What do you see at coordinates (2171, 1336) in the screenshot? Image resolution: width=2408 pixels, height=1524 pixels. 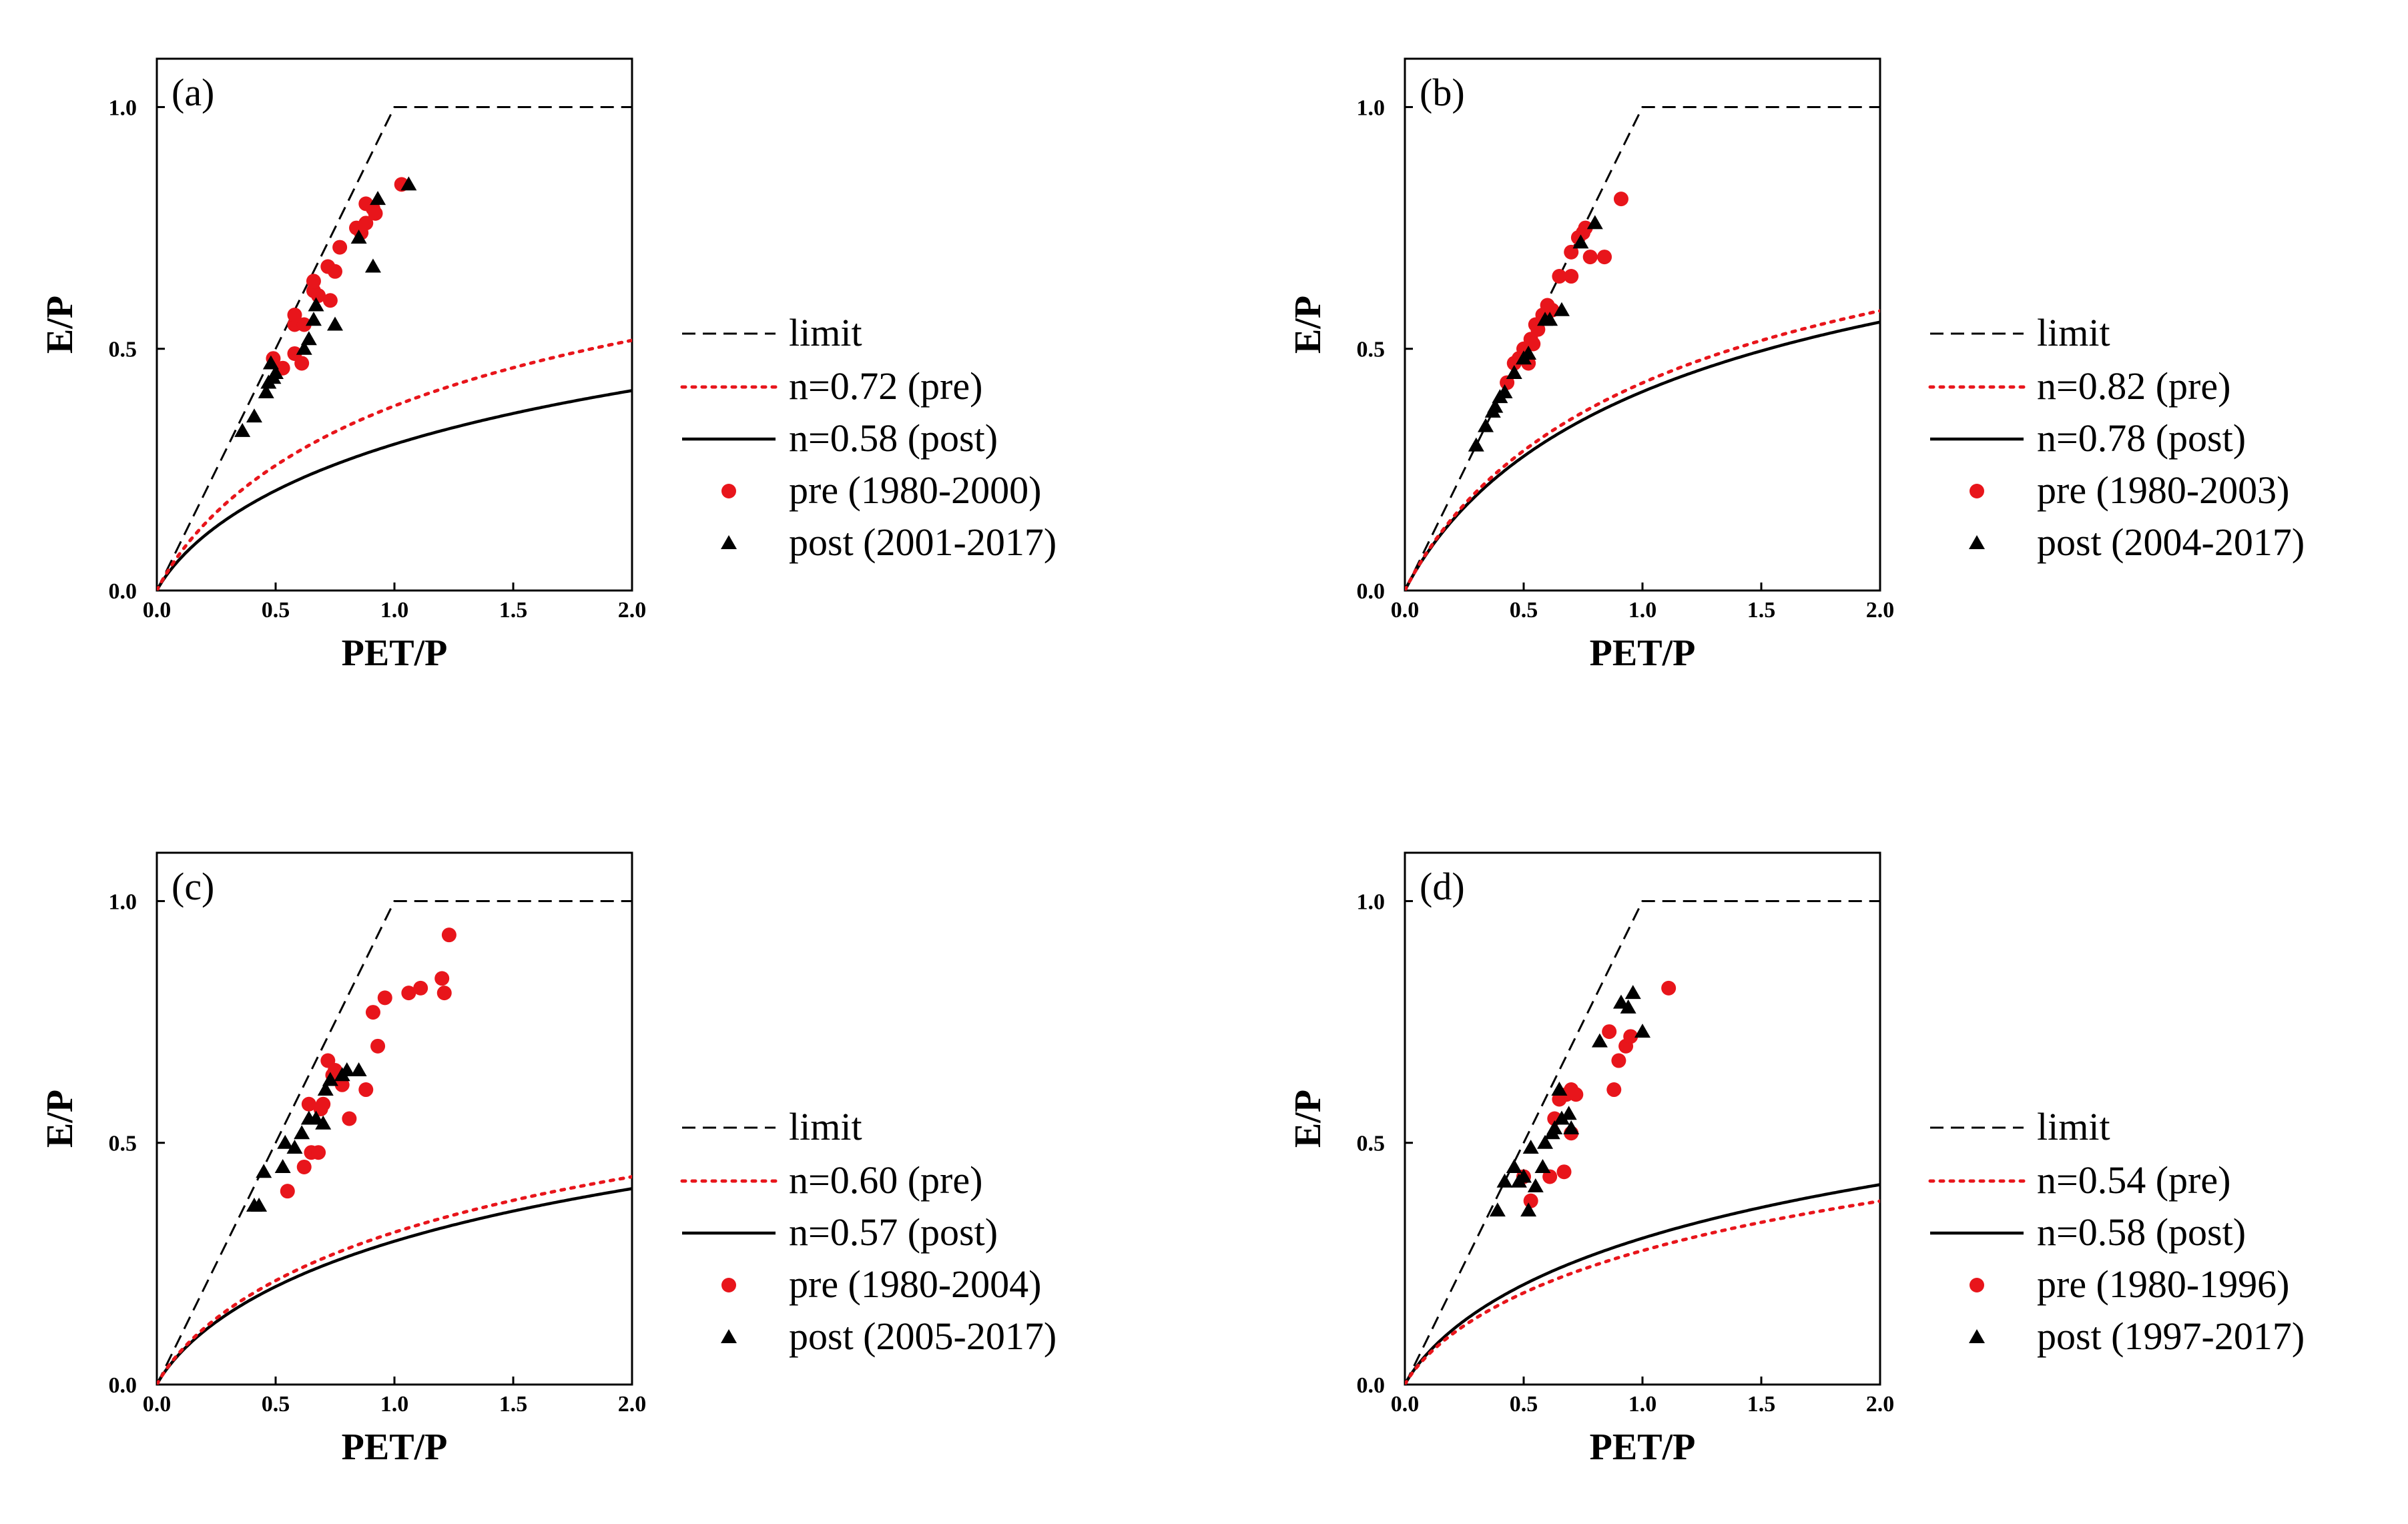 I see `legend-label-post-points: post (1997-2017)` at bounding box center [2171, 1336].